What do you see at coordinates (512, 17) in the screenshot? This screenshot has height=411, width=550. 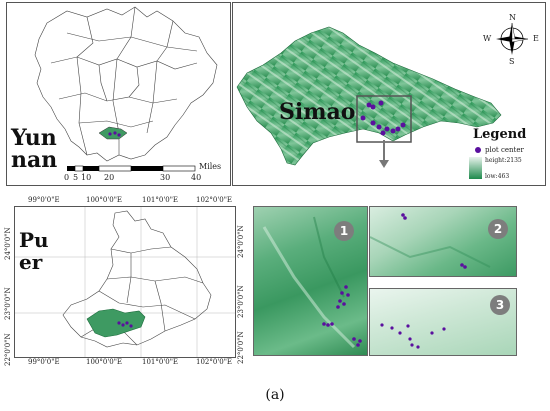 I see `compass-n: N` at bounding box center [512, 17].